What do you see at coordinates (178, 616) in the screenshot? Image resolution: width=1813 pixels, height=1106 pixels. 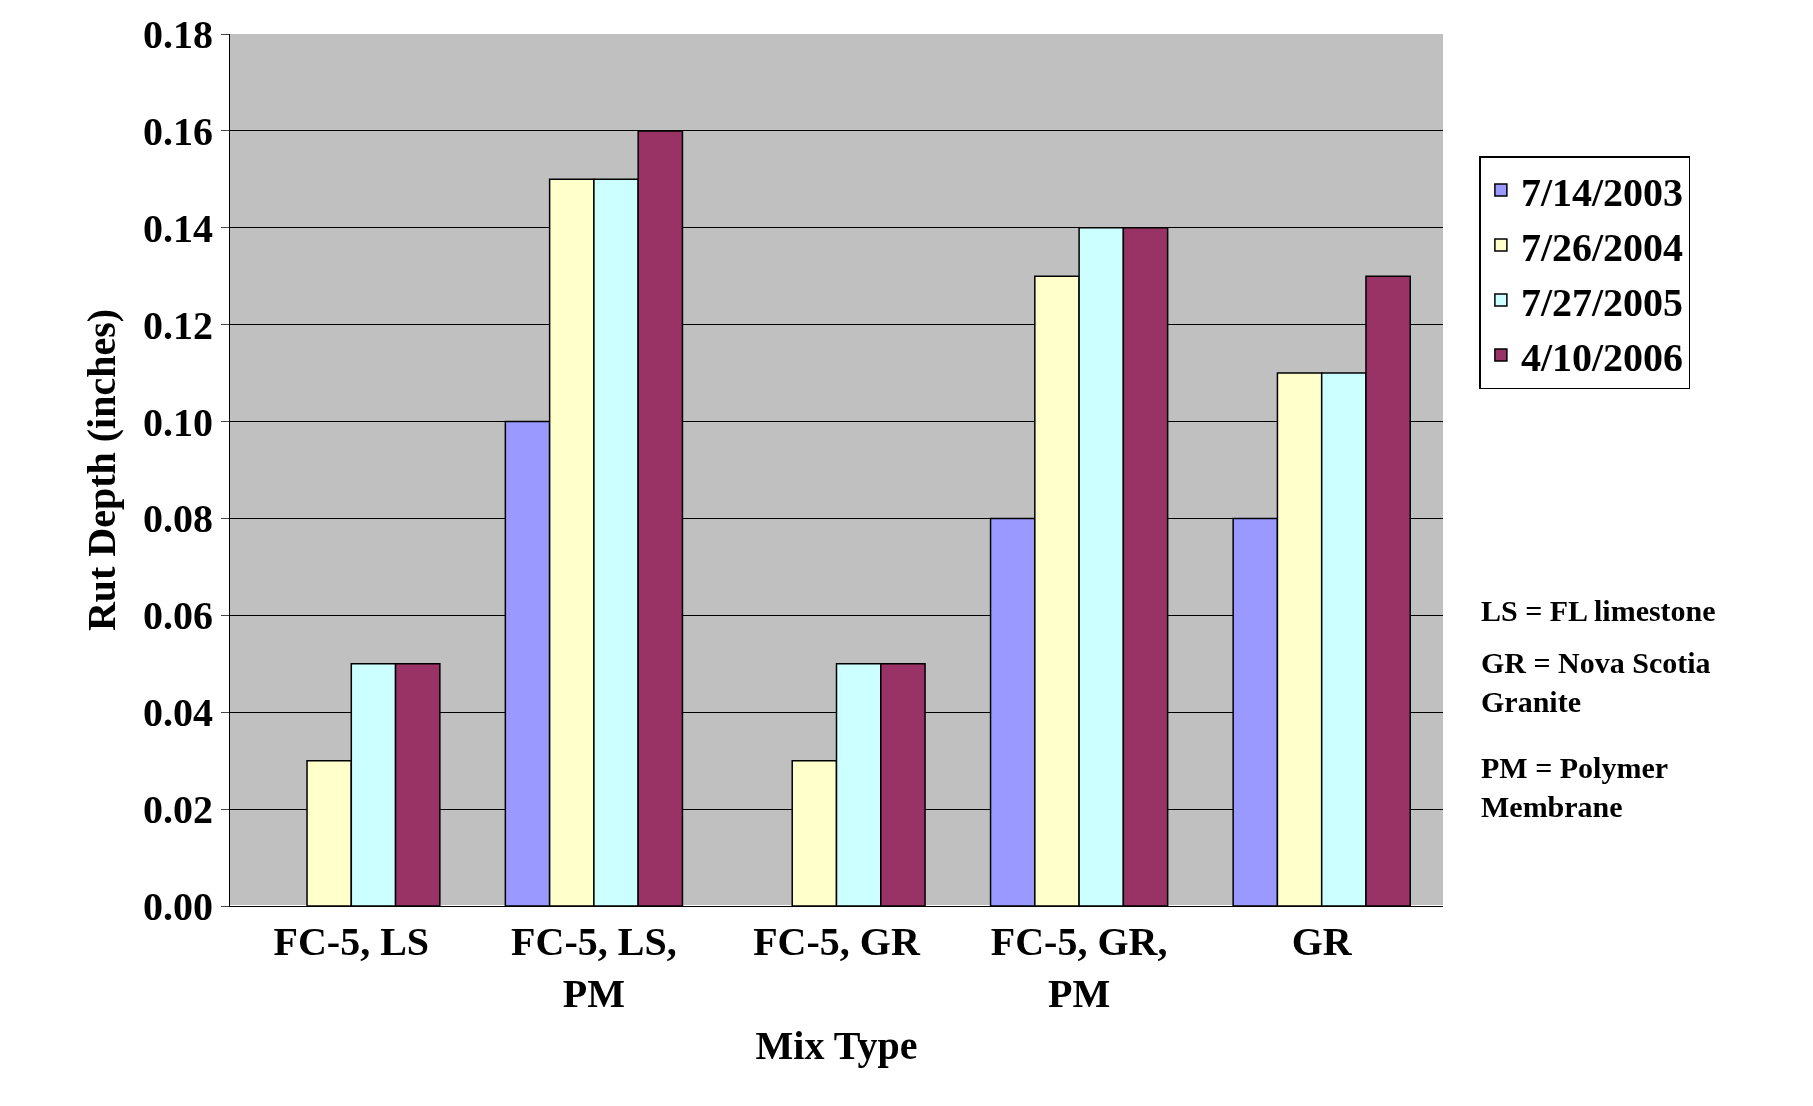 I see `y-tick-label: 0.06` at bounding box center [178, 616].